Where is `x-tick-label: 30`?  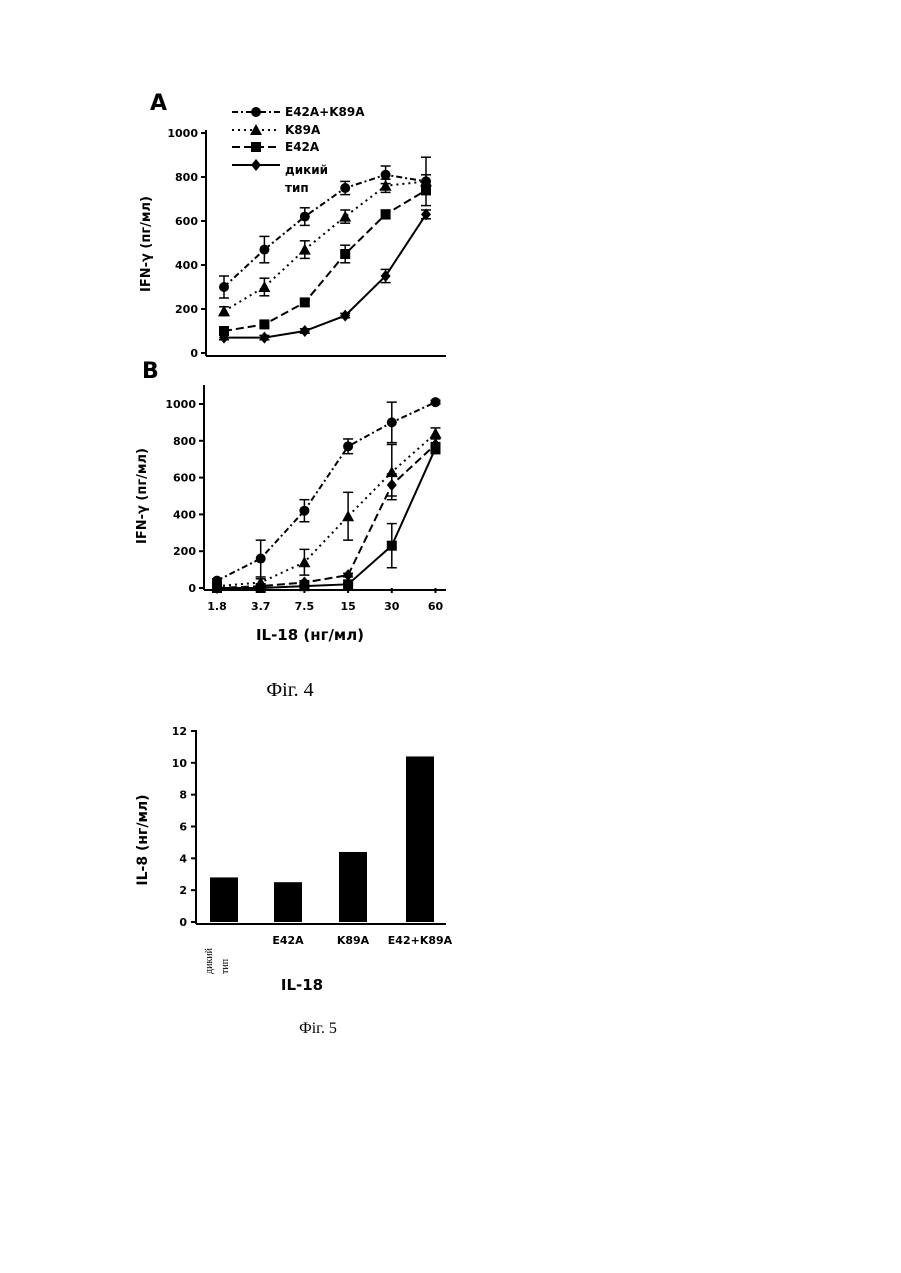 x-tick-label: 30 is located at coordinates (392, 606).